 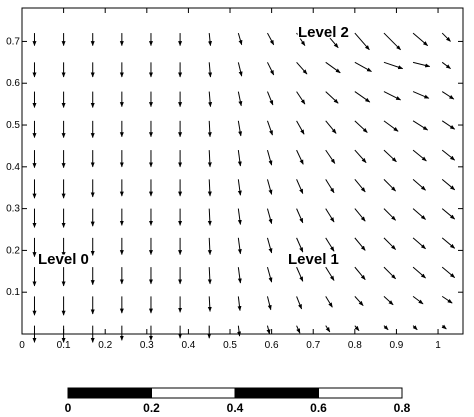 I want to click on x-tick-label: 0.9, so click(x=396, y=345).